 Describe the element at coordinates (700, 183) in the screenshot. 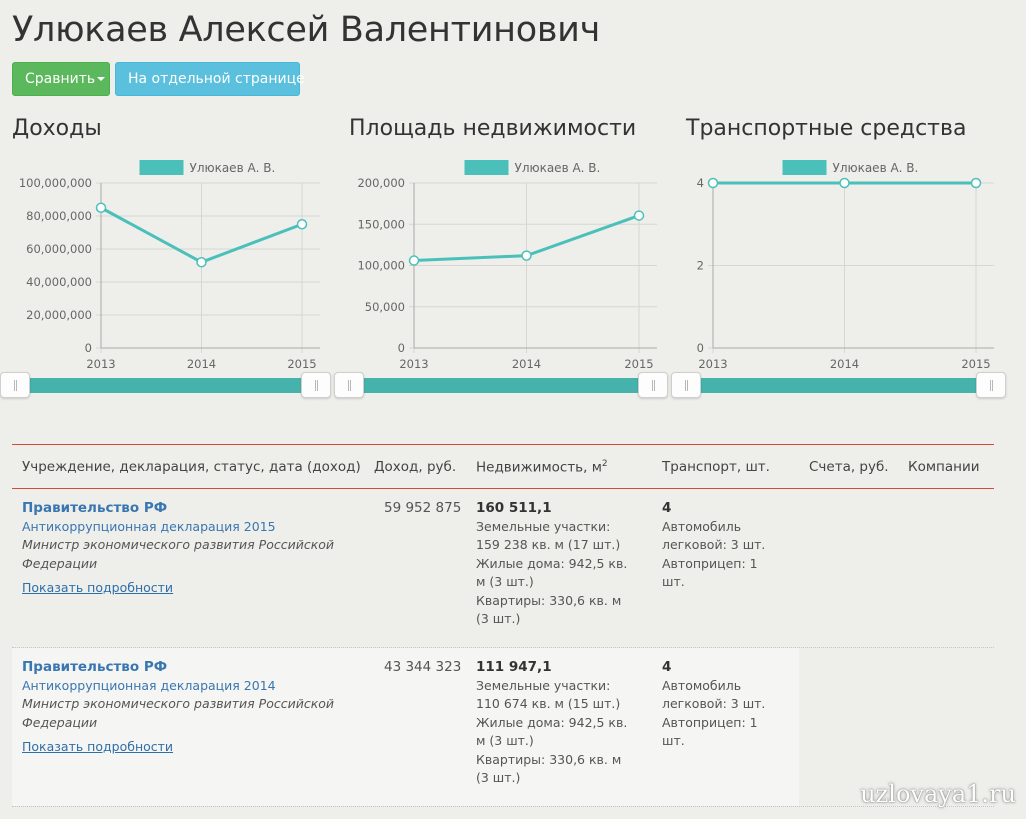

I see `y-tick-label: 4` at that location.